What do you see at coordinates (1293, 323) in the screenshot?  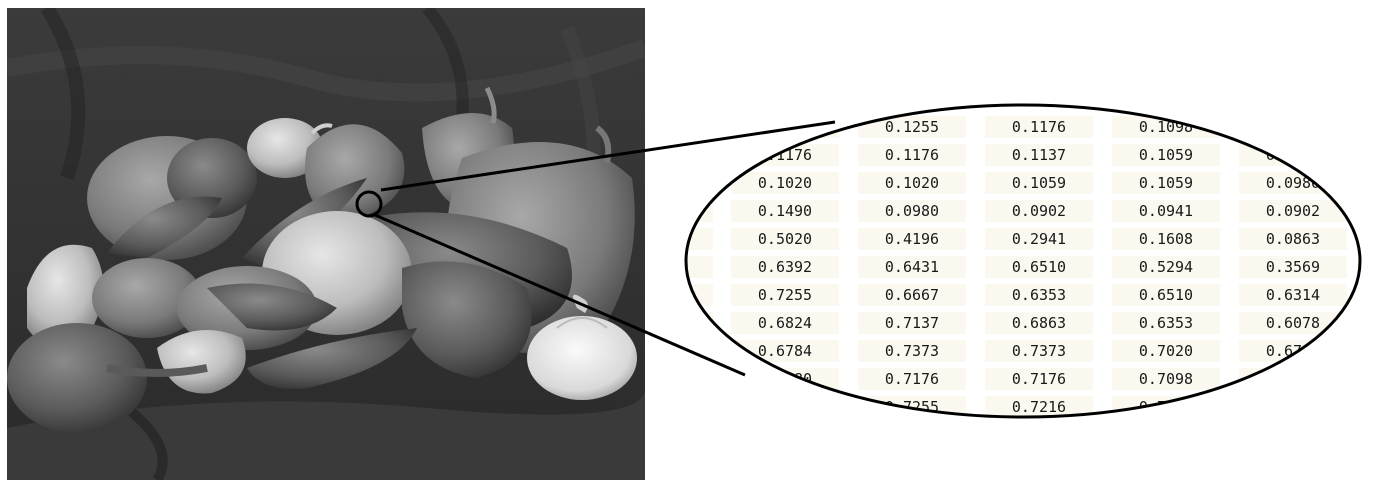 I see `pixel-value-cell: 0.6078` at bounding box center [1293, 323].